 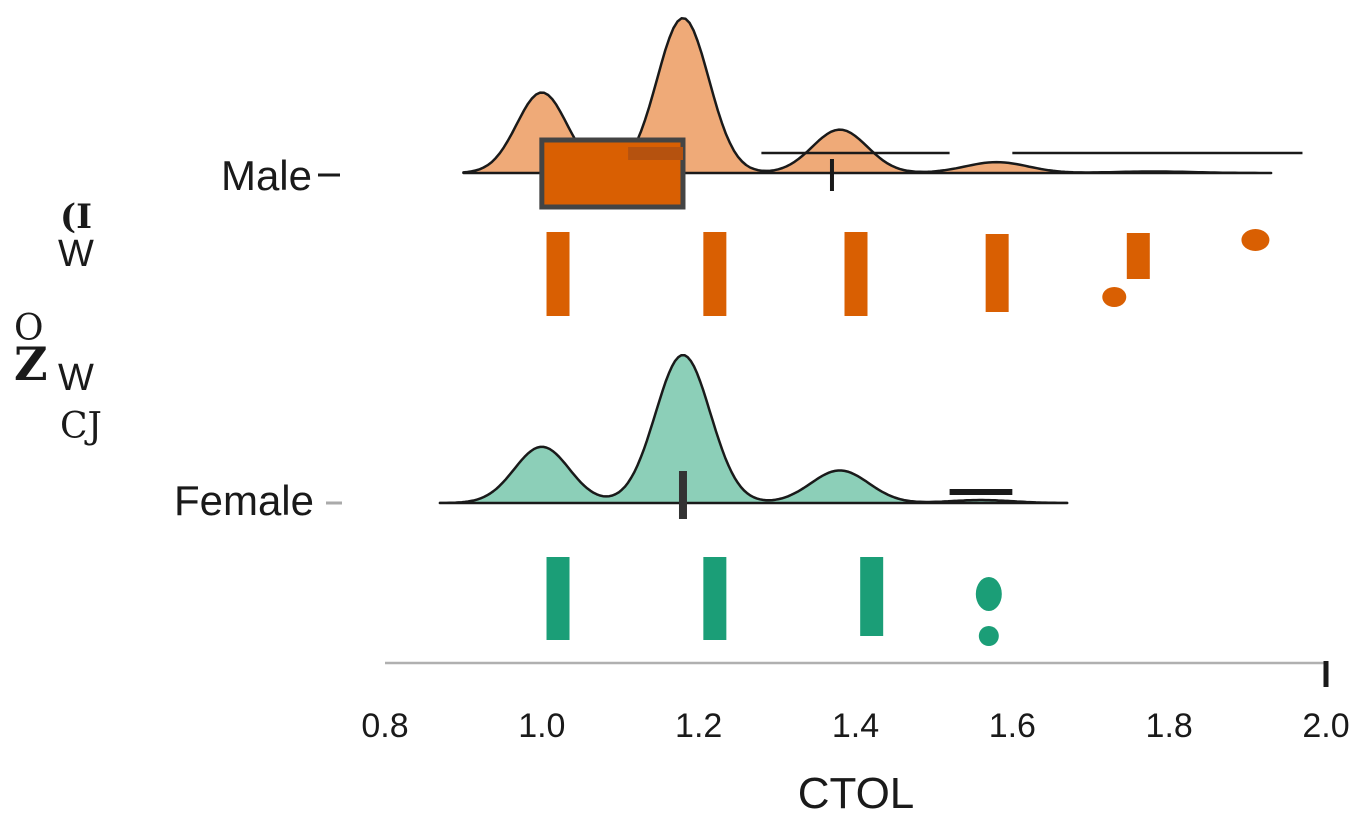 I want to click on x-axis-title: CTOL, so click(x=856, y=793).